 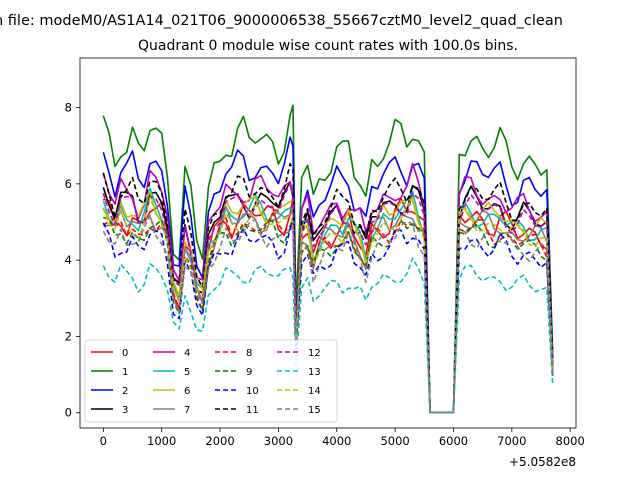 I want to click on legend-label-7: 7, so click(x=187, y=410).